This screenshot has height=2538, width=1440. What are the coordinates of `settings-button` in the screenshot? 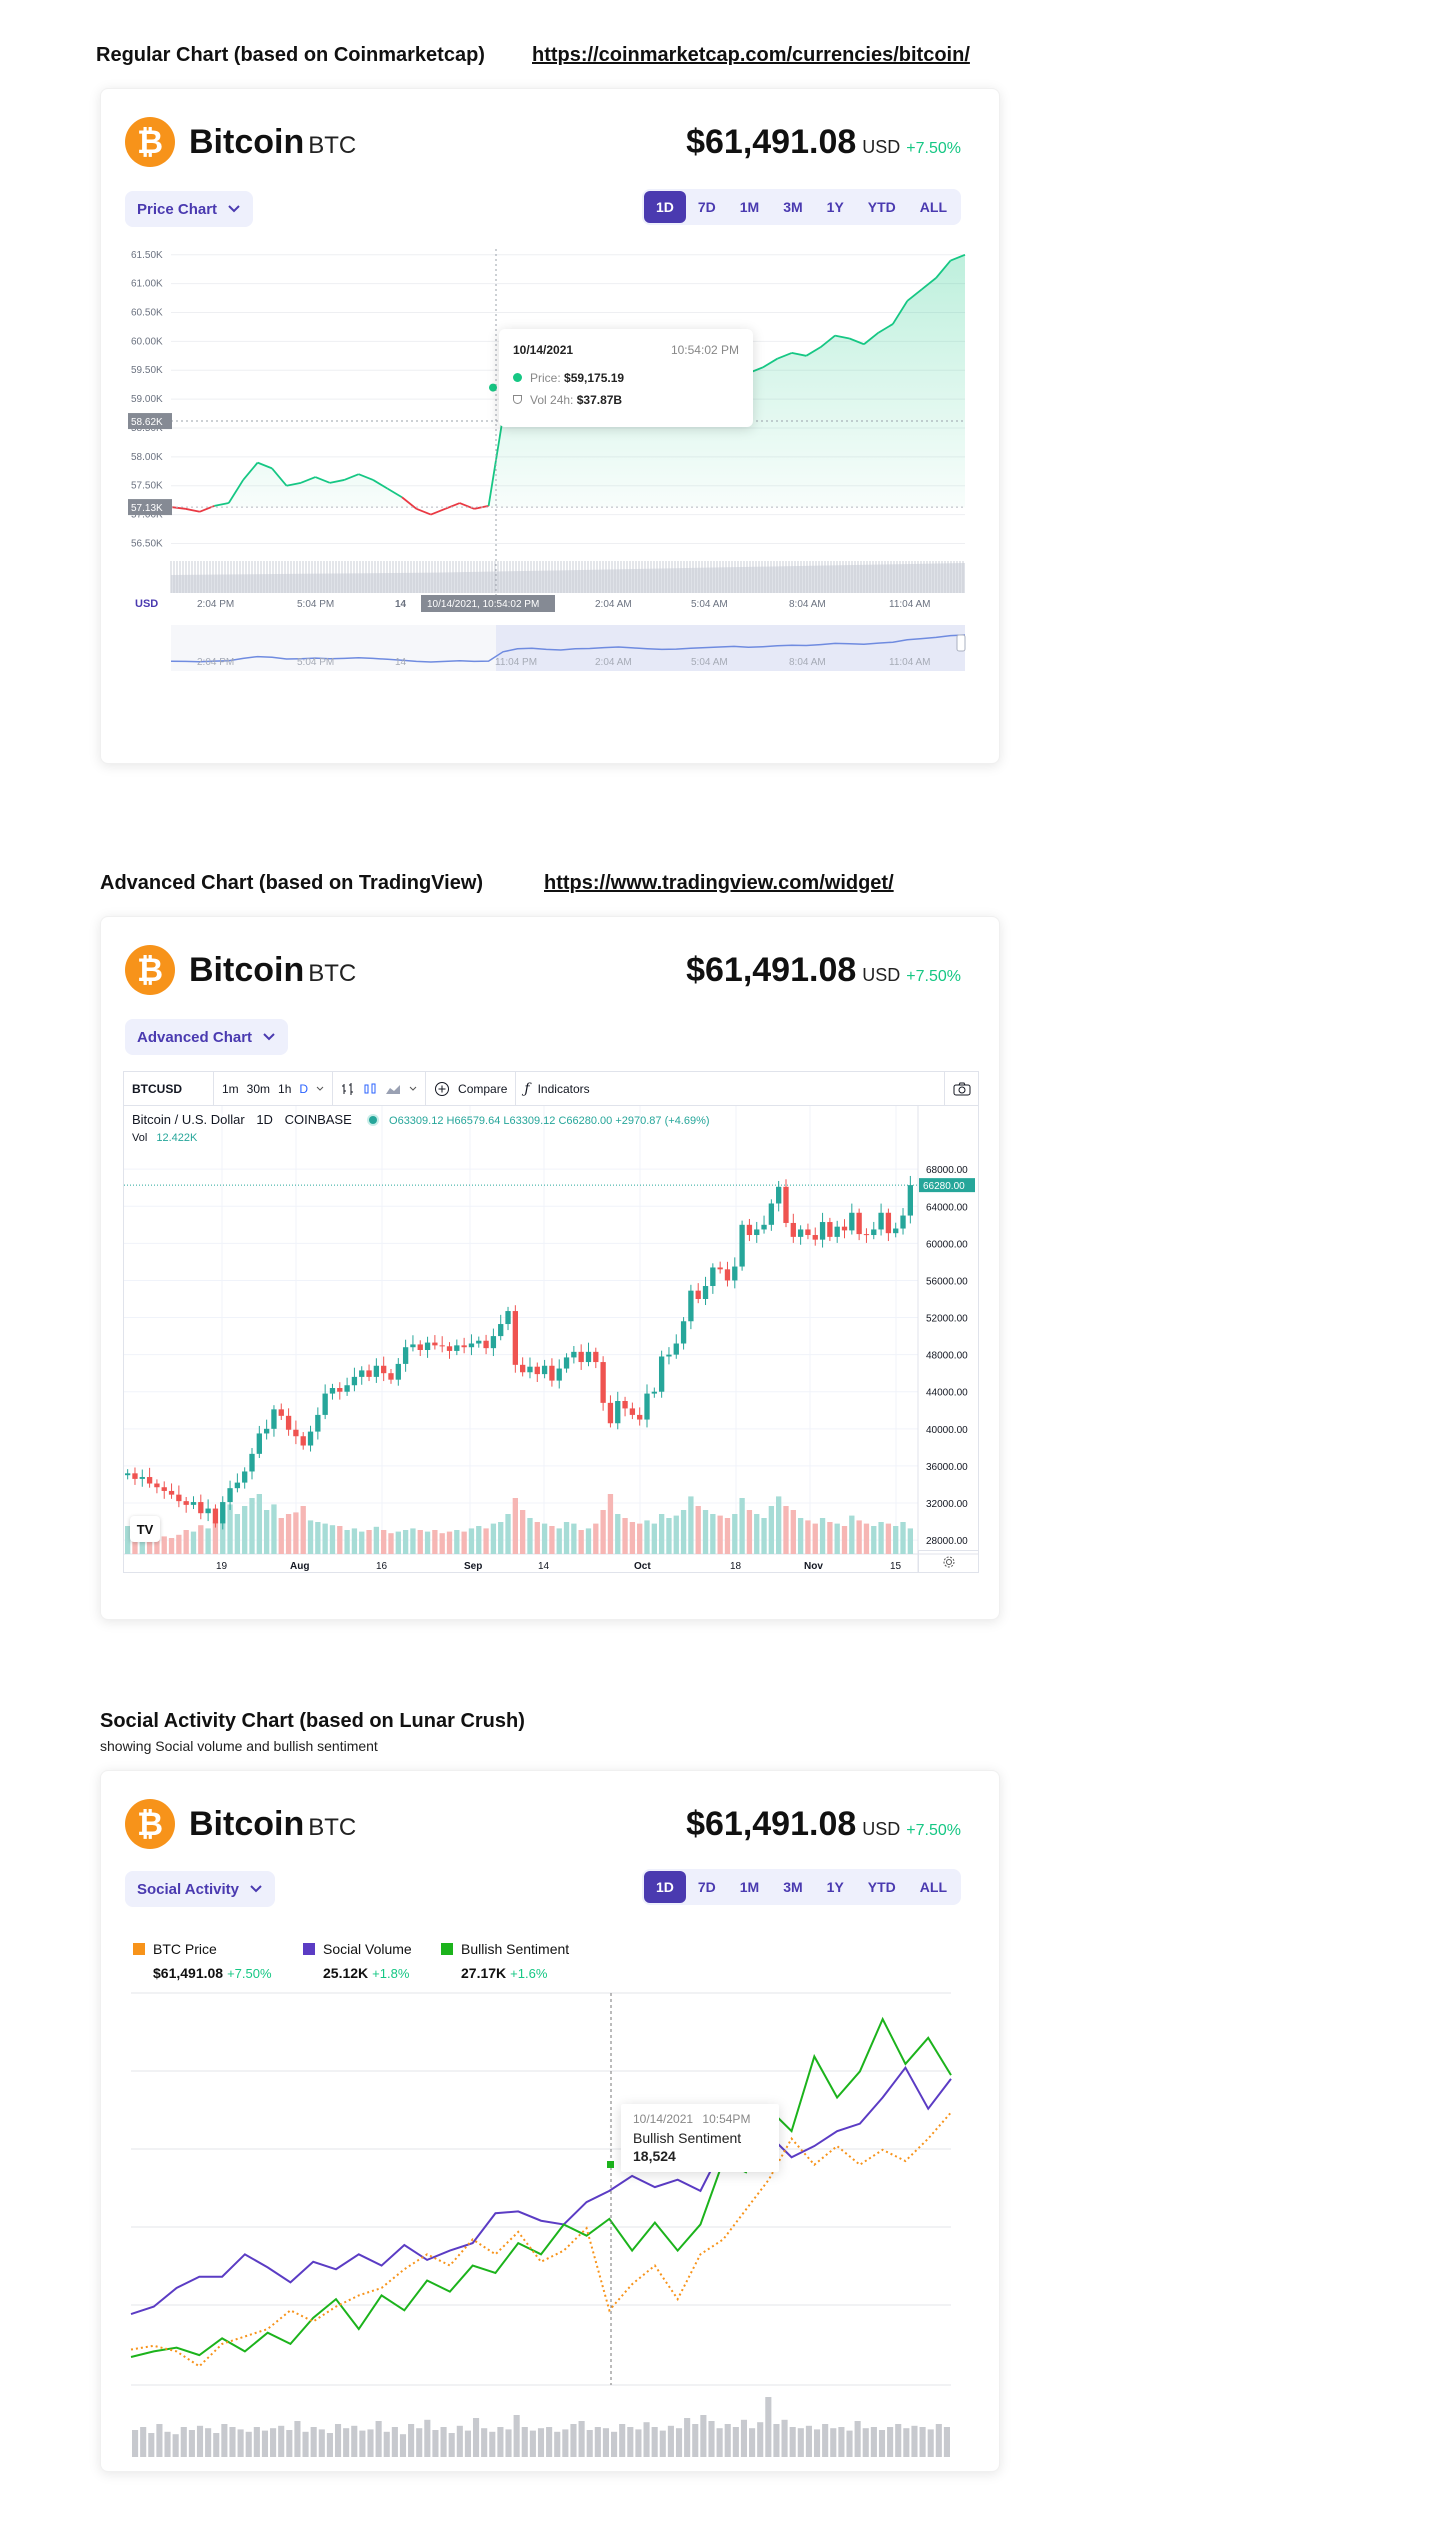 It's located at (948, 1561).